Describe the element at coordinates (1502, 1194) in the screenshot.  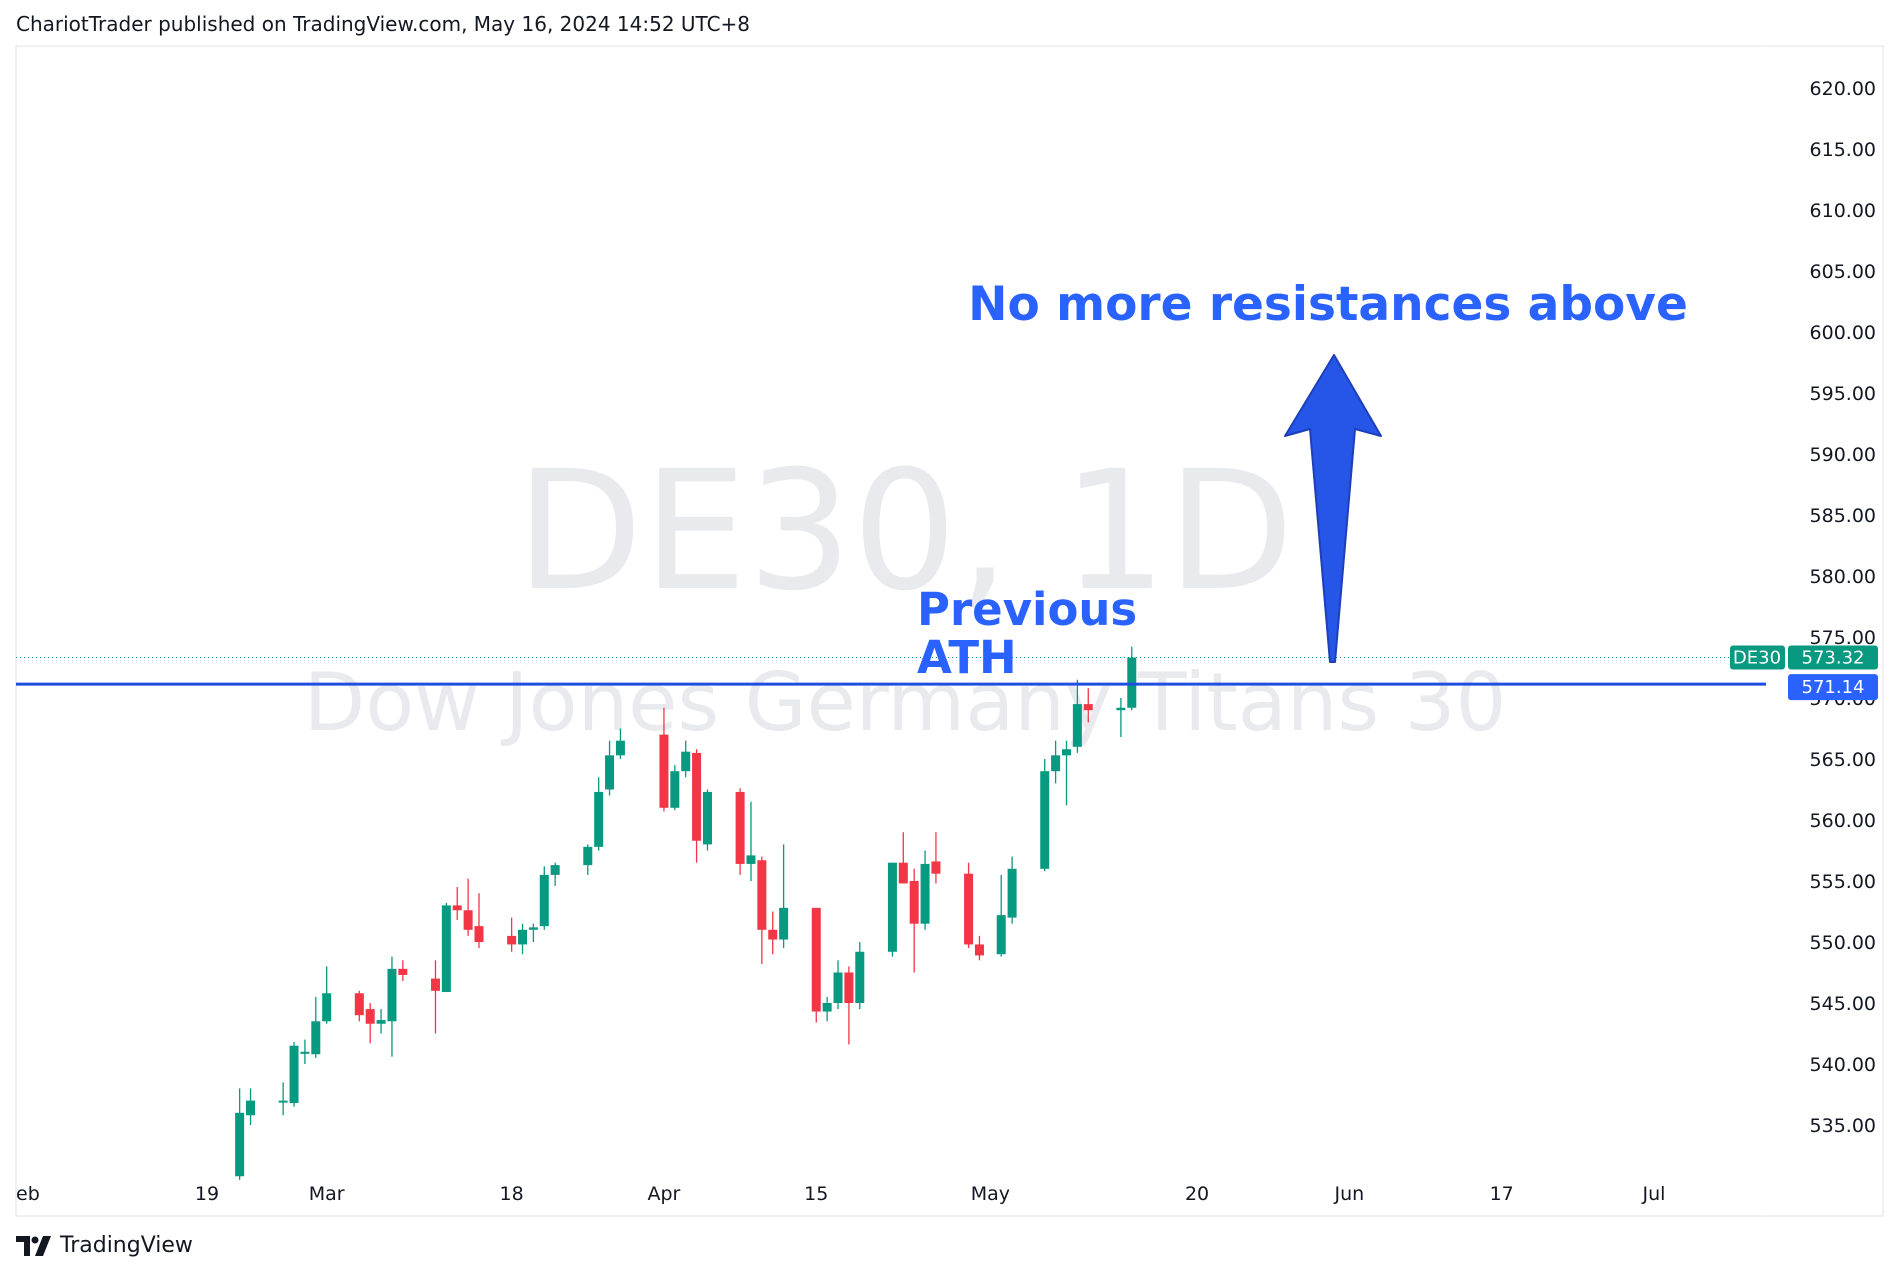
I see `time-tick-label: 17` at that location.